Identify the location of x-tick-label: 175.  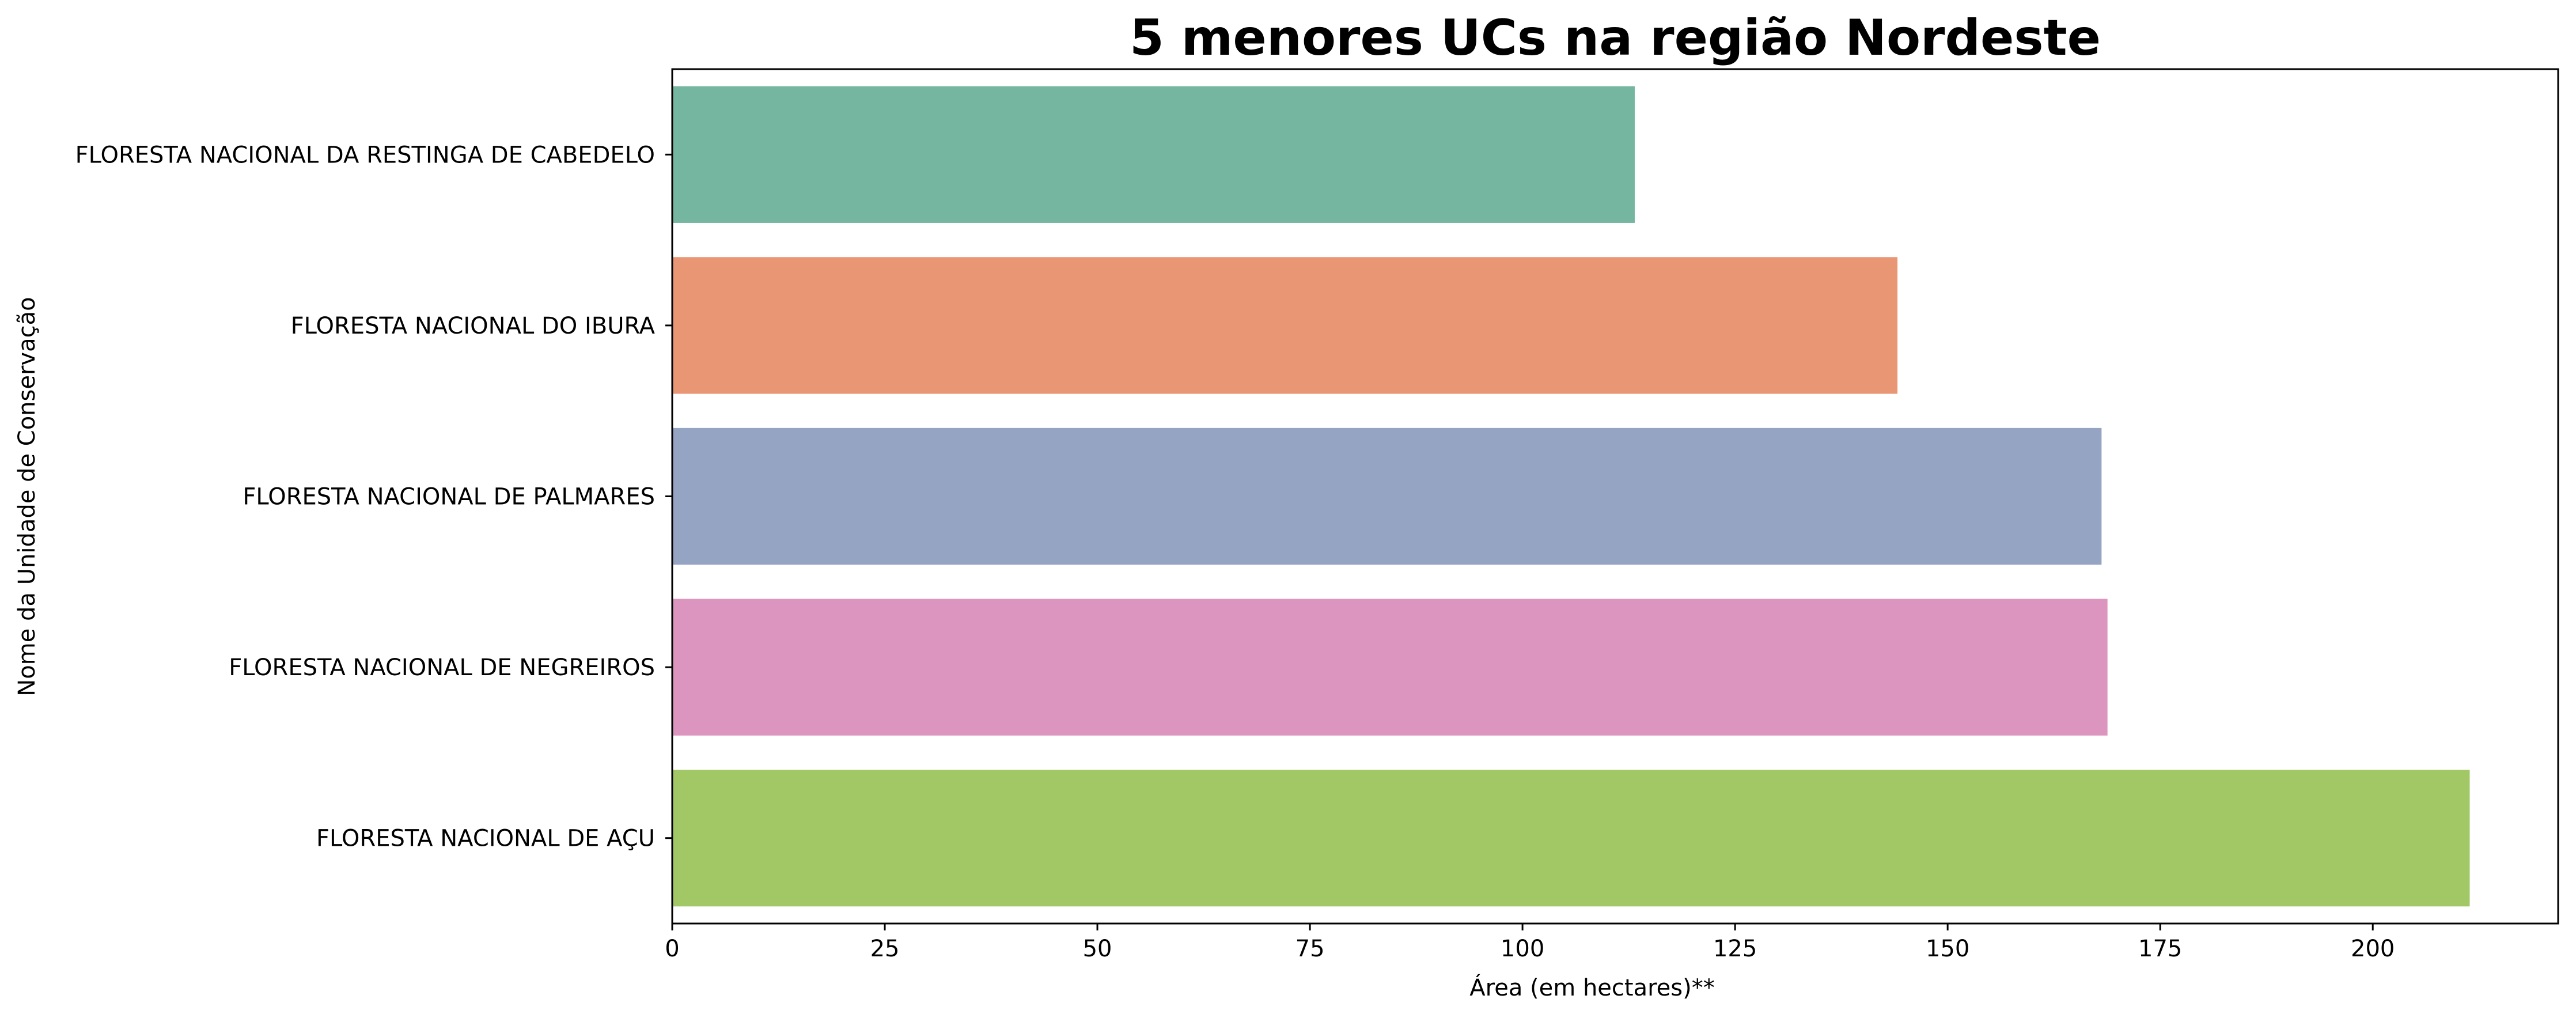
(2160, 949).